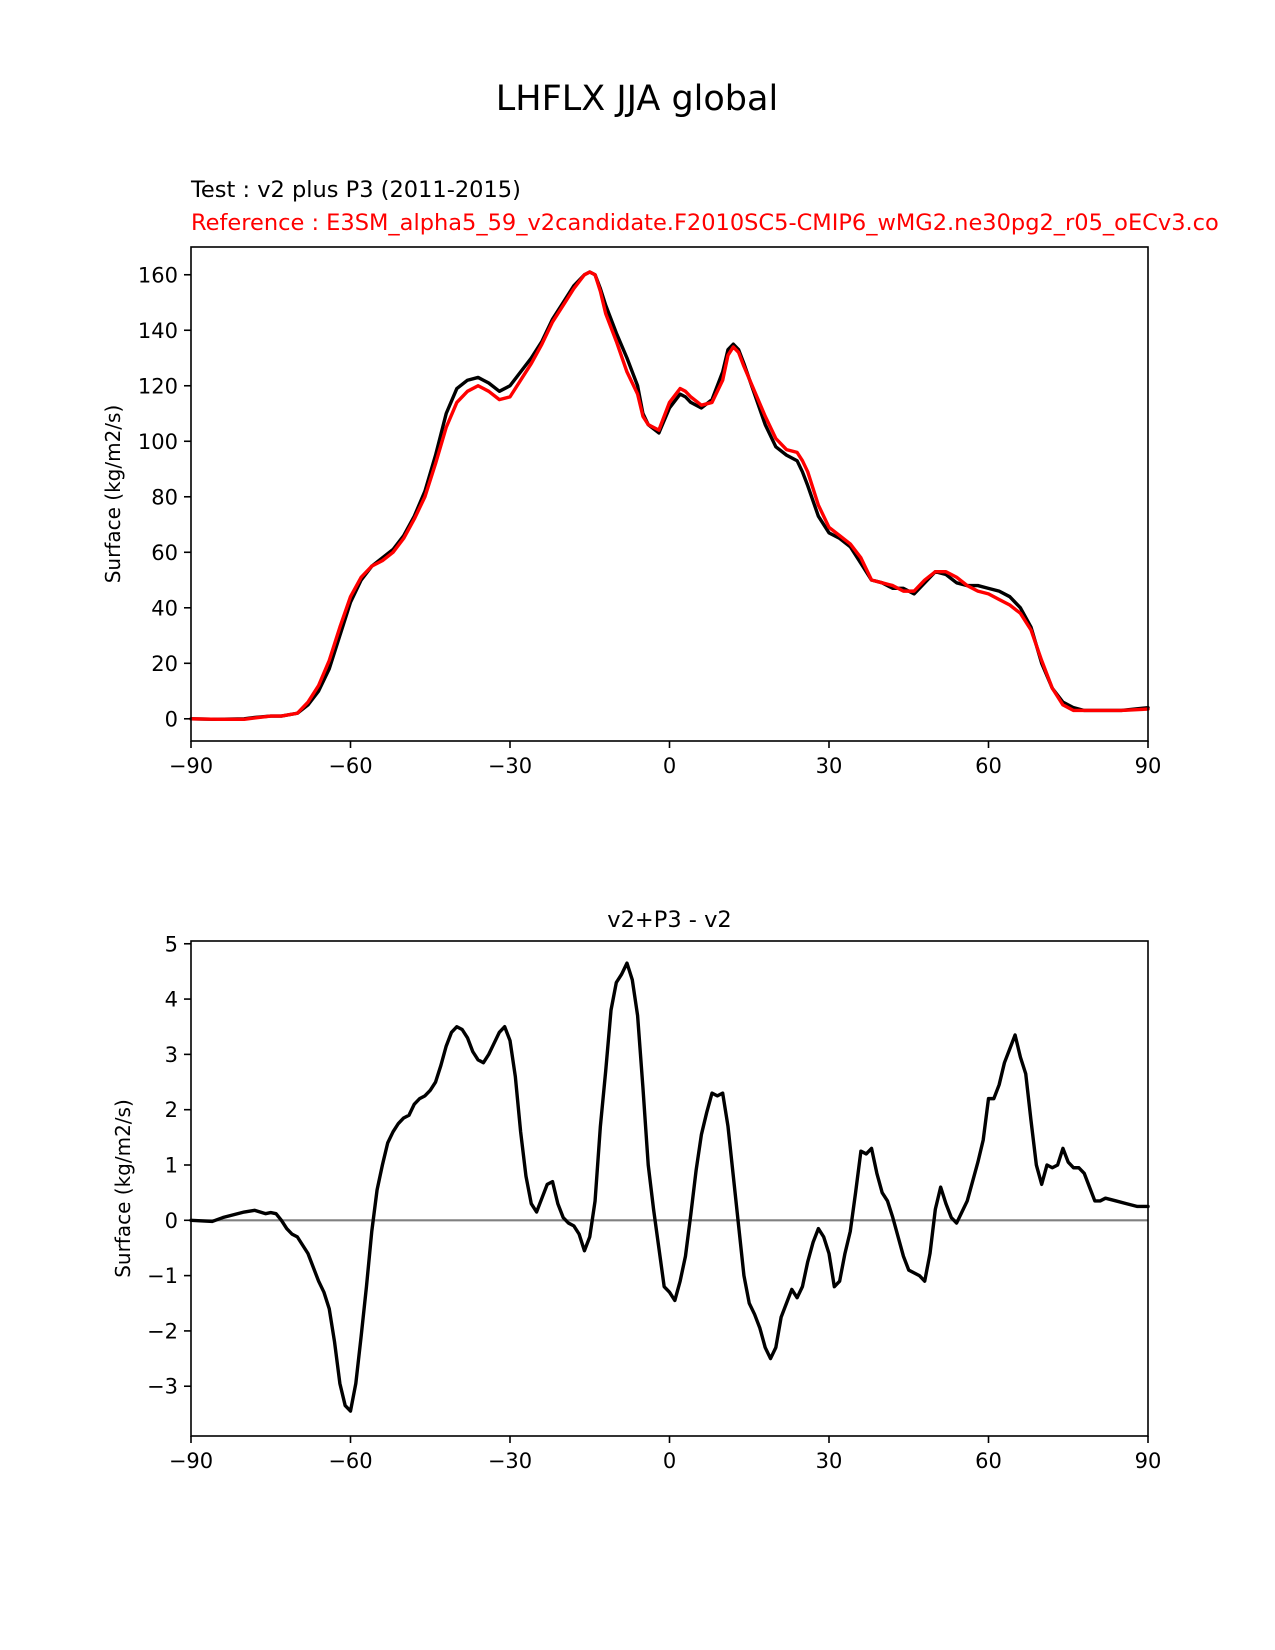 The height and width of the screenshot is (1650, 1275). Describe the element at coordinates (171, 1055) in the screenshot. I see `y-tick-label: 3` at that location.